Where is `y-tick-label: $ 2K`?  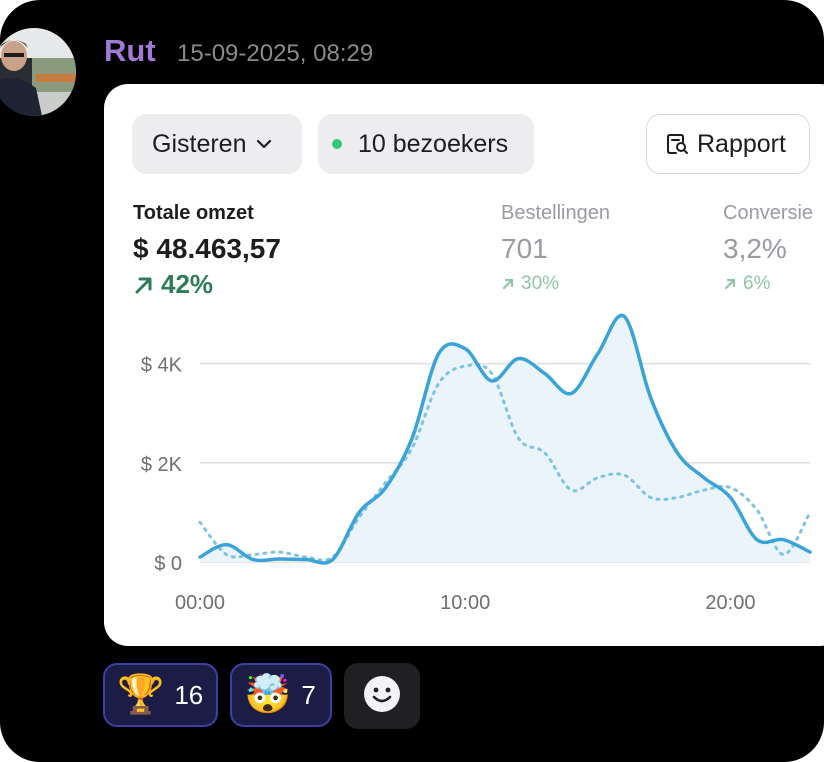 y-tick-label: $ 2K is located at coordinates (162, 465).